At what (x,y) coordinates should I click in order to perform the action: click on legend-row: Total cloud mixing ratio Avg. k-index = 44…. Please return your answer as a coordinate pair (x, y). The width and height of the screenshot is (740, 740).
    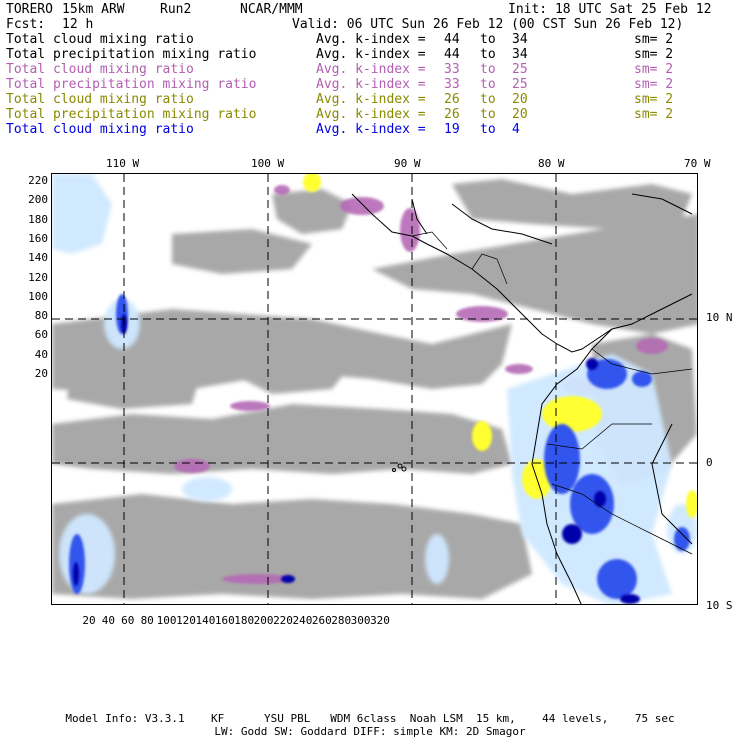
    Looking at the image, I should click on (371, 39).